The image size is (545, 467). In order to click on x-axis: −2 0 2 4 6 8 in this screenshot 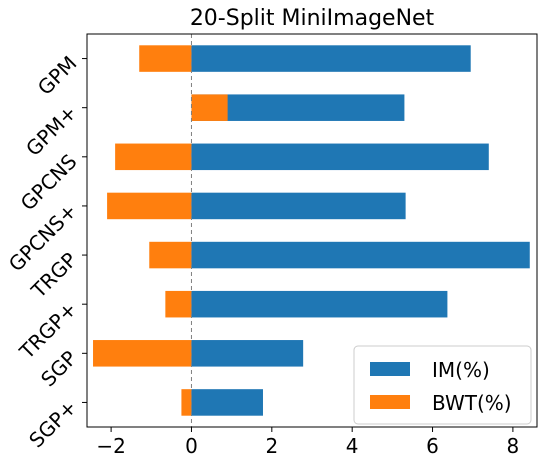, I will do `click(307, 442)`.